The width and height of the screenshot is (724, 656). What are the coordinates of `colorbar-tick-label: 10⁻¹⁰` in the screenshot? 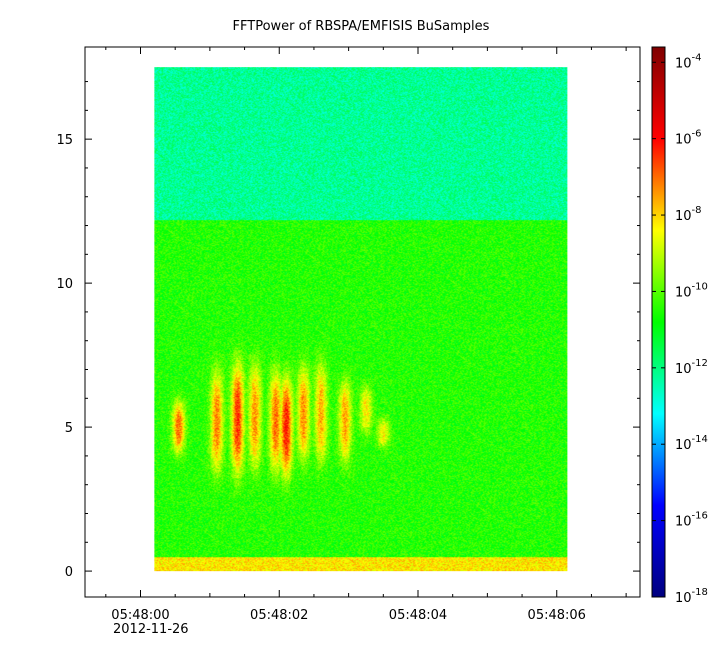 It's located at (691, 290).